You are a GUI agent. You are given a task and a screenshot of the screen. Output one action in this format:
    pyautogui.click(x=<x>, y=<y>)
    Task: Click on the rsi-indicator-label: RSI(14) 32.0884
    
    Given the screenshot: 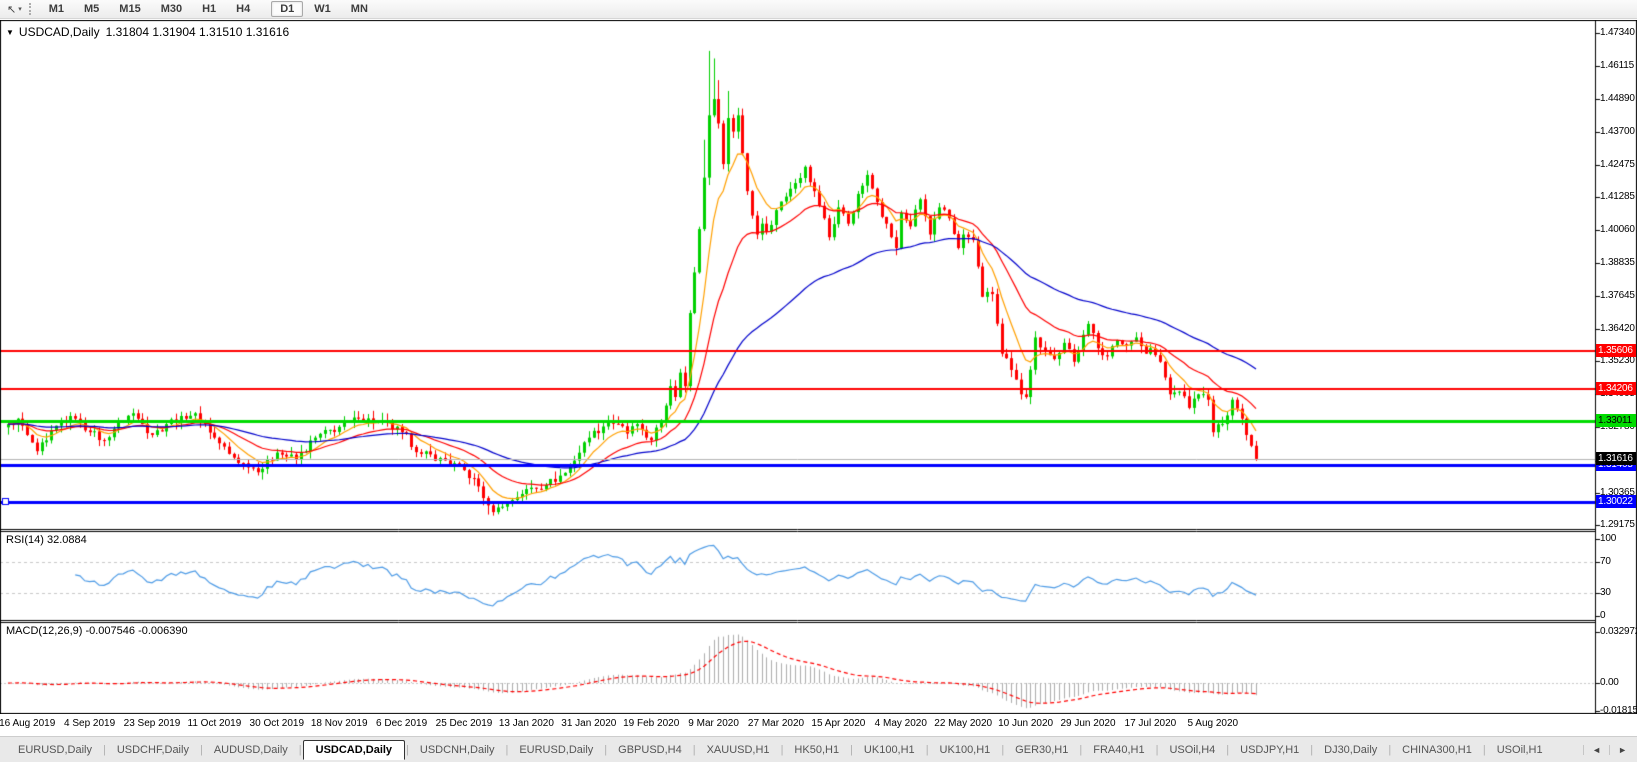 What is the action you would take?
    pyautogui.click(x=46, y=540)
    